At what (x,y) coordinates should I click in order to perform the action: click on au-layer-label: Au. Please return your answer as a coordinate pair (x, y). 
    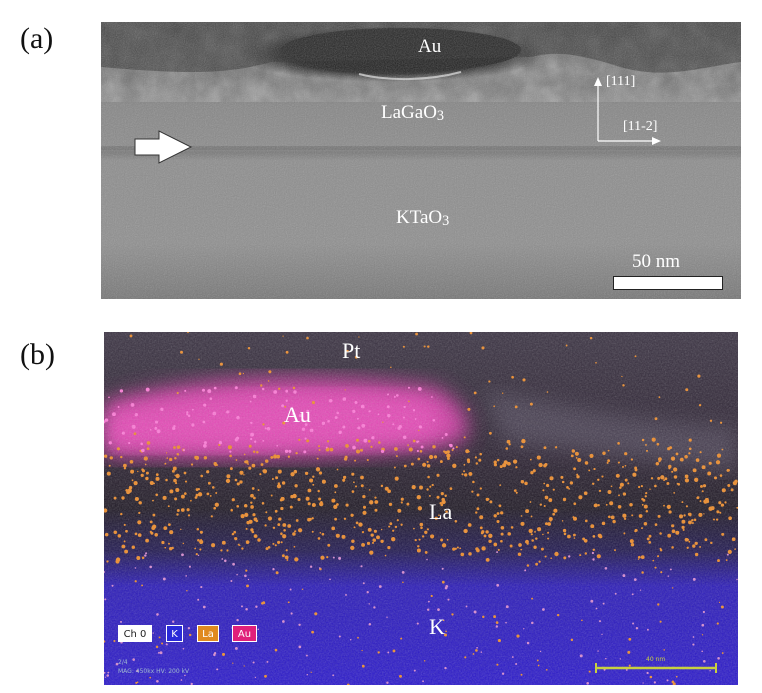
    Looking at the image, I should click on (430, 46).